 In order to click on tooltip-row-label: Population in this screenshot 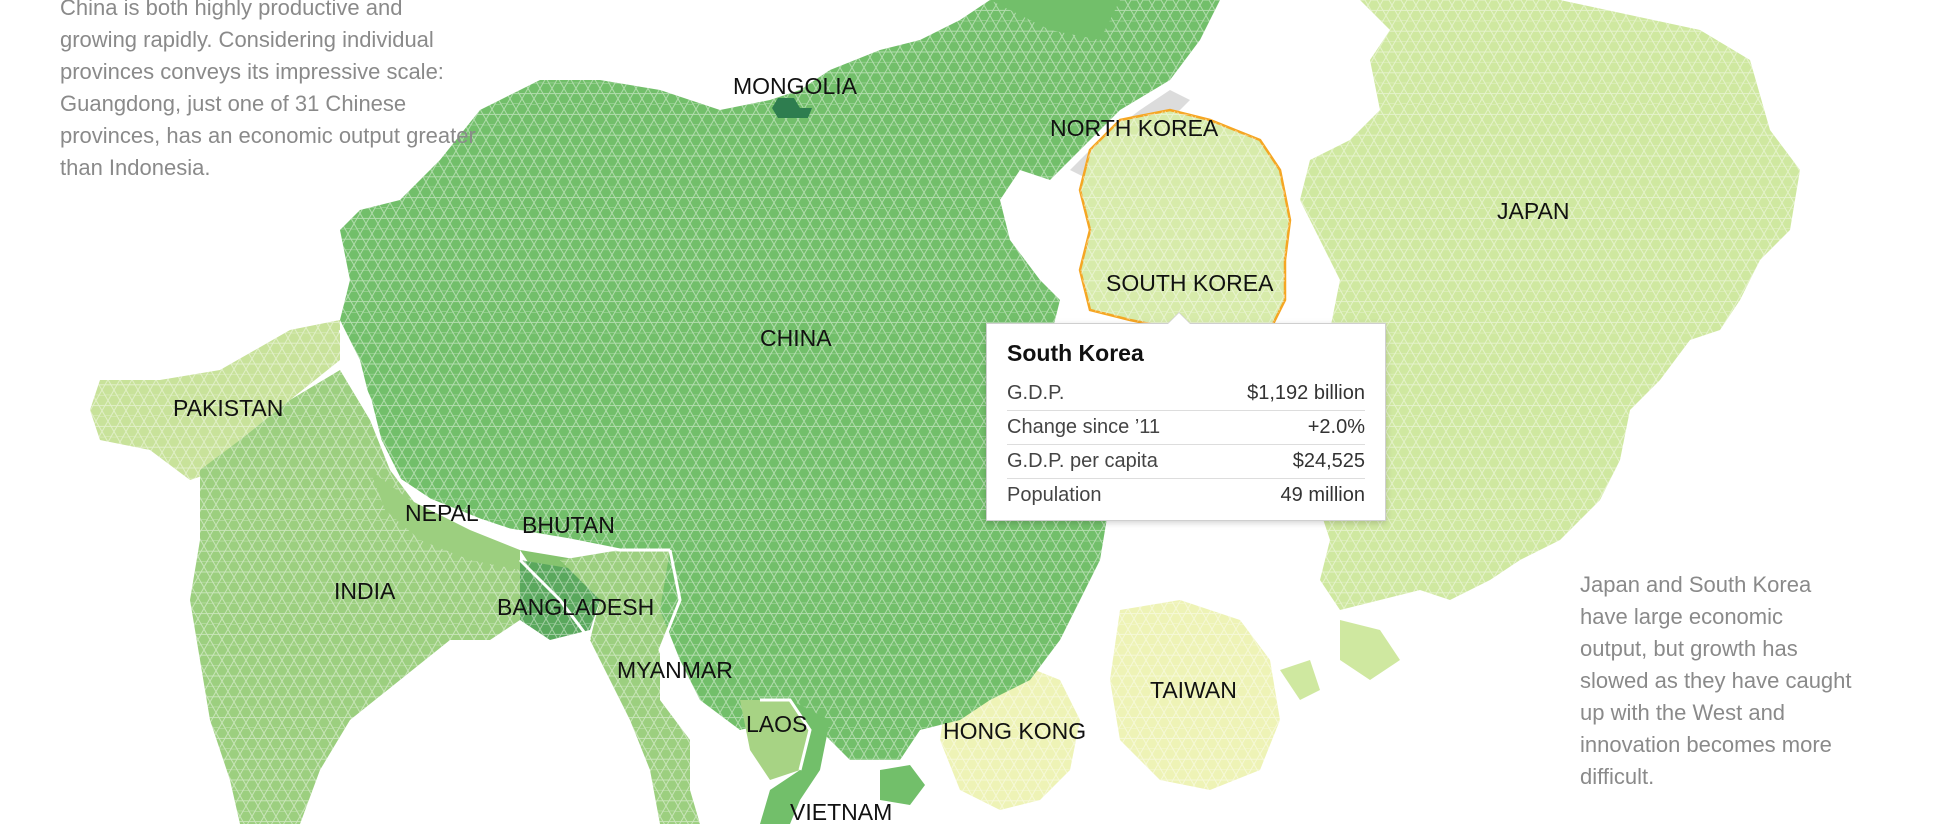, I will do `click(1054, 495)`.